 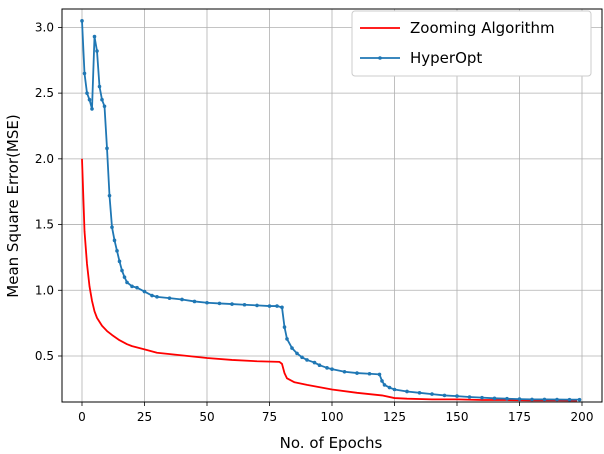 I want to click on y-axis-ticks: 0.5 1.0 1.5 2.0 2.5 3.0, so click(x=48, y=191).